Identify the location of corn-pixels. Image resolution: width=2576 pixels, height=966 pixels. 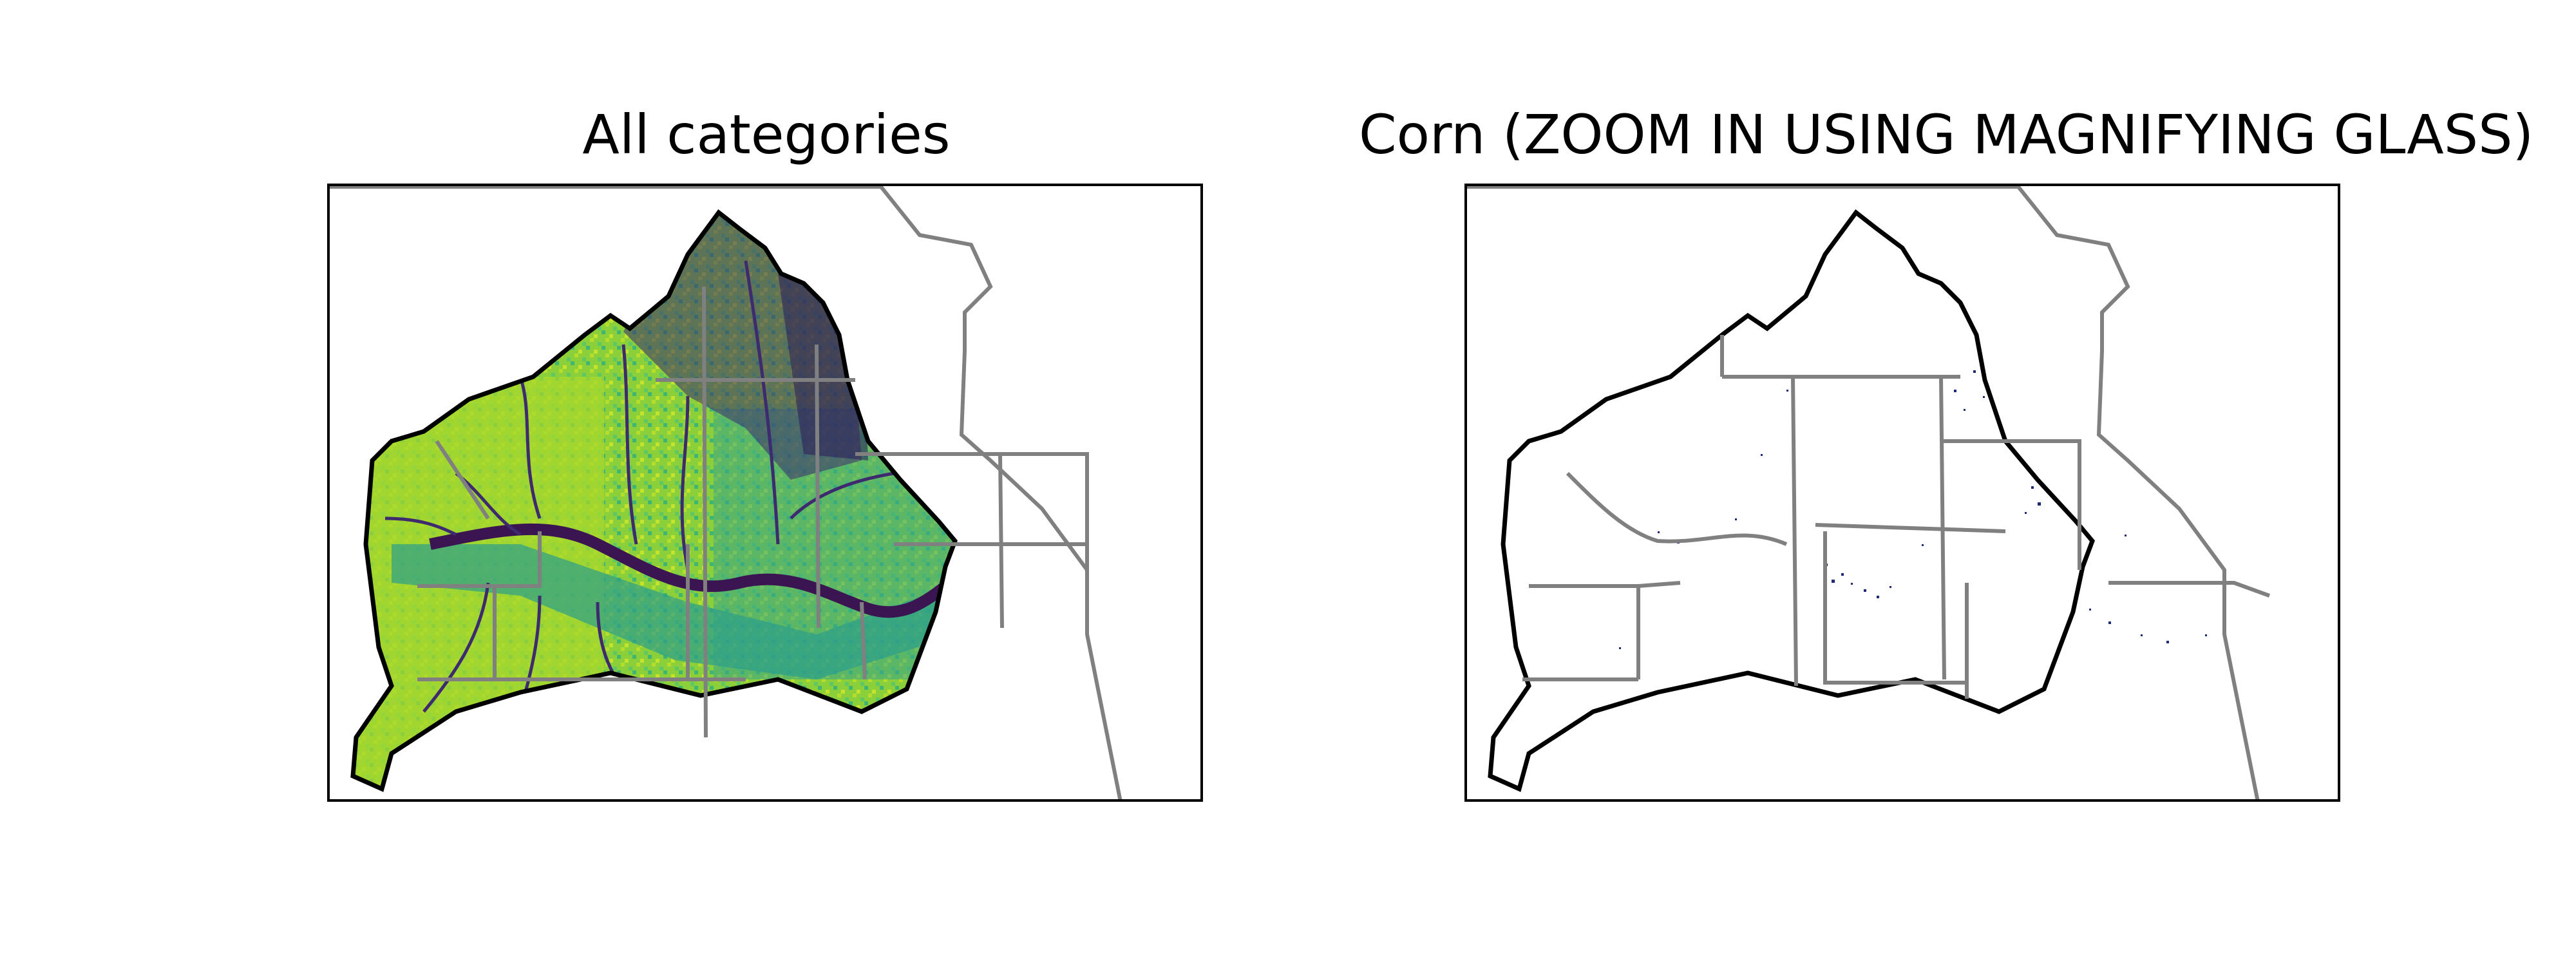
(1913, 510).